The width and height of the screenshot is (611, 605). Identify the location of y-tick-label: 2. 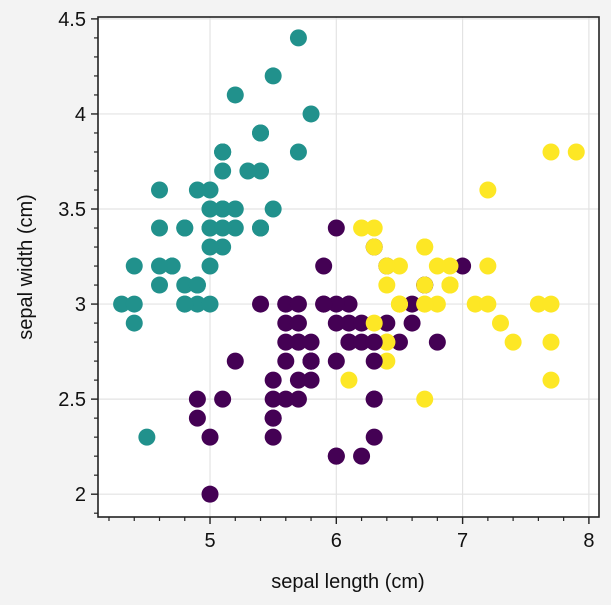
(80, 495).